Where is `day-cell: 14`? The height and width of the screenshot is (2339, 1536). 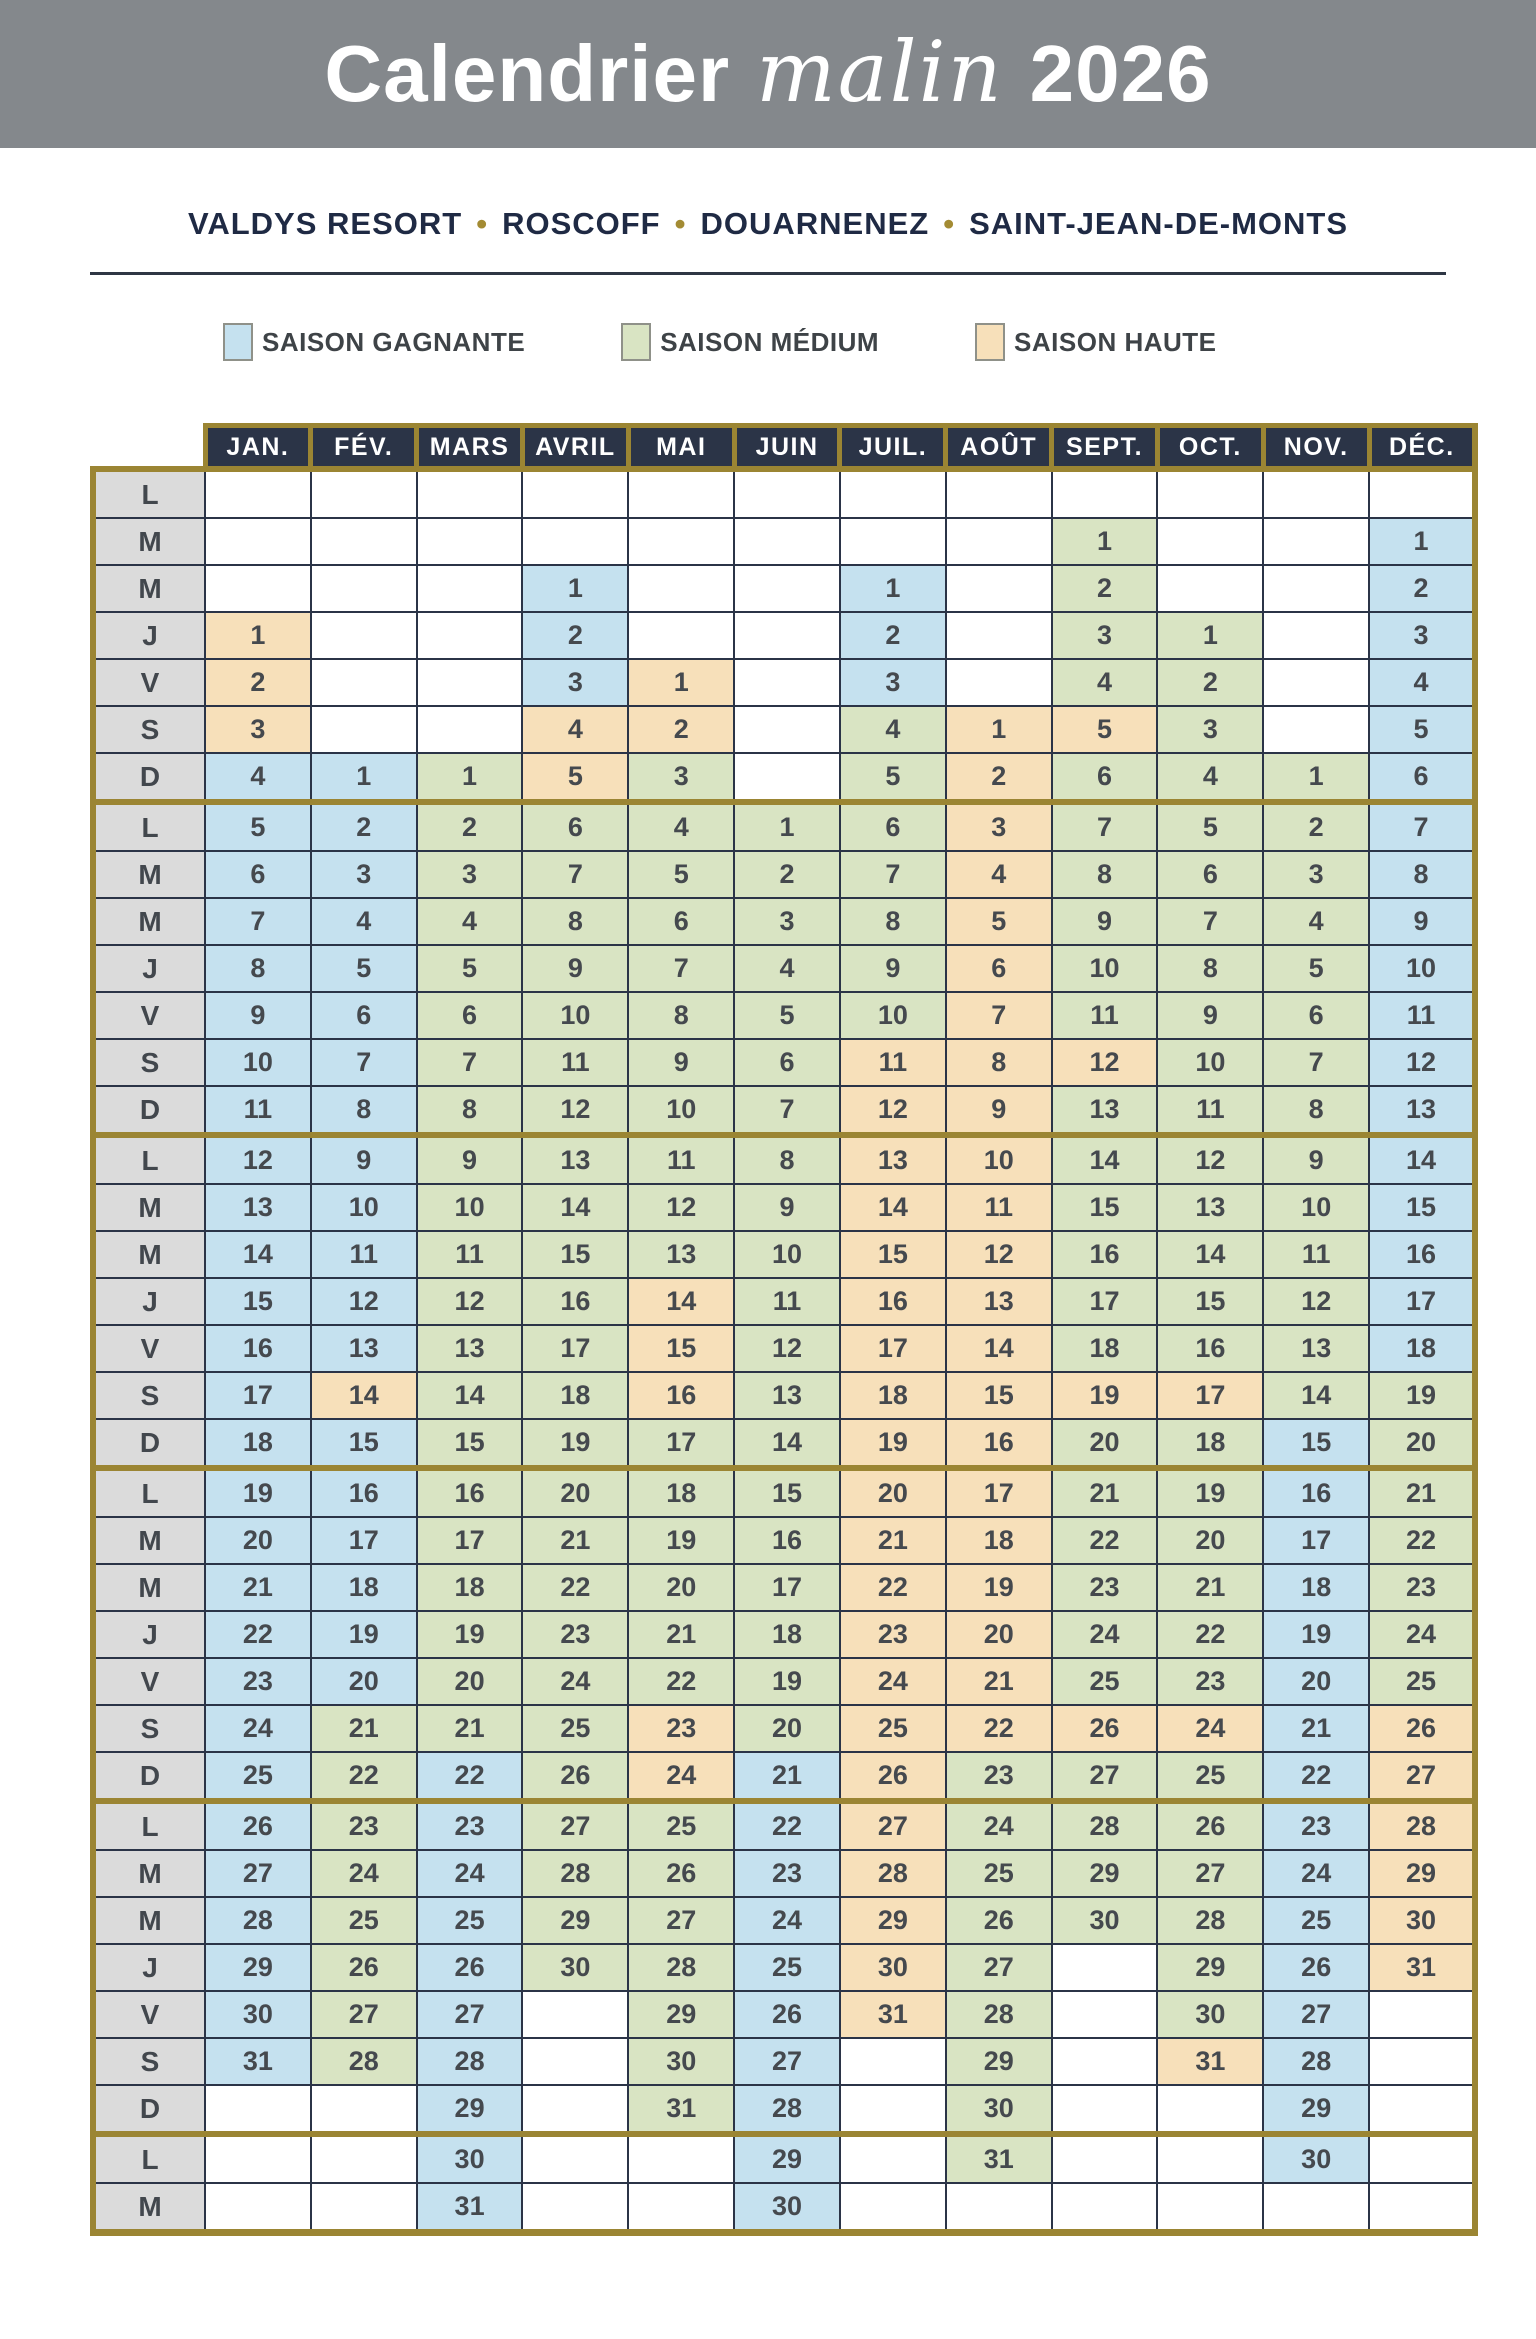
day-cell: 14 is located at coordinates (363, 1395).